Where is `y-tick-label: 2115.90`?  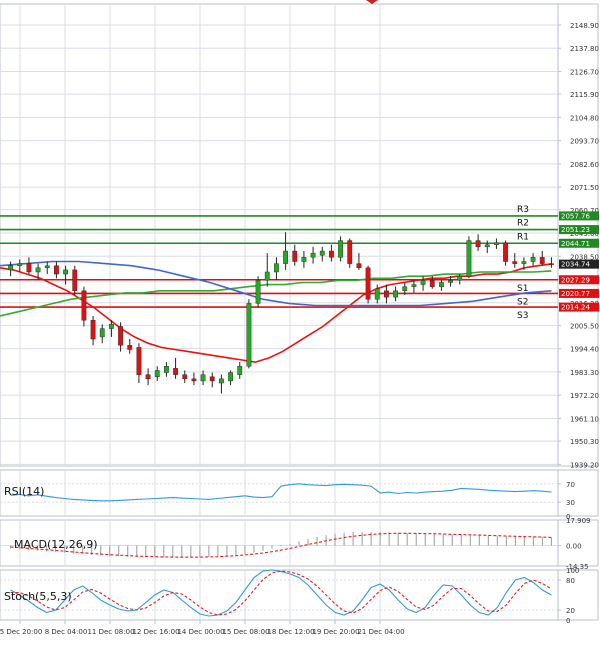
y-tick-label: 2115.90 is located at coordinates (584, 95).